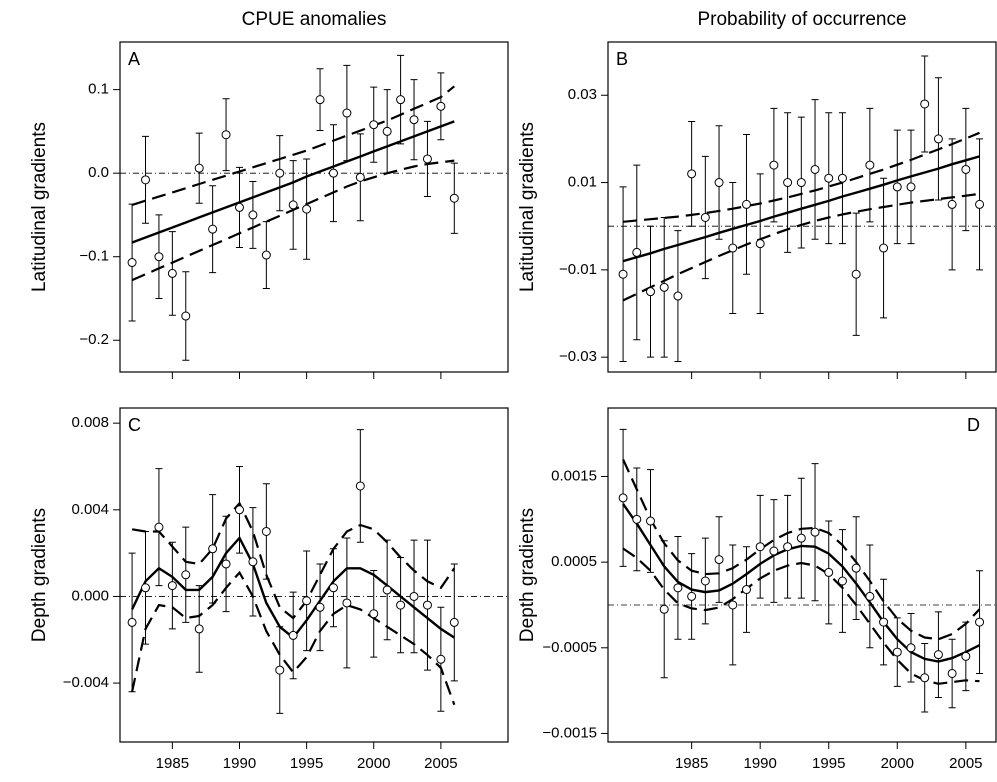 This screenshot has height=782, width=997. Describe the element at coordinates (574, 561) in the screenshot. I see `y-tick-label: 0.0005` at that location.